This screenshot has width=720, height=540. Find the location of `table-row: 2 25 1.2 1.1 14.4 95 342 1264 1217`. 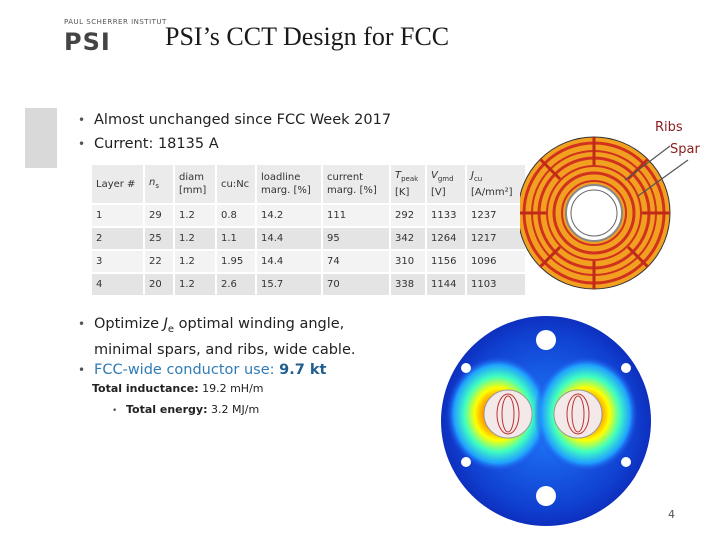

table-row: 2 25 1.2 1.1 14.4 95 342 1264 1217 is located at coordinates (309, 239).